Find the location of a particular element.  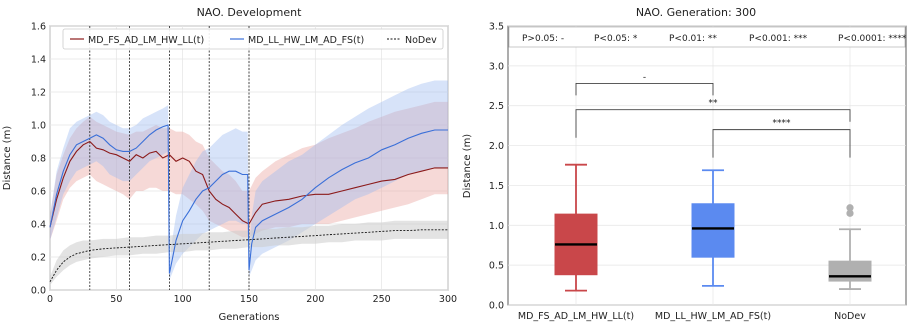

legend-label-2: MD_LL_HW_LM_AD_FS(t) is located at coordinates (306, 40).